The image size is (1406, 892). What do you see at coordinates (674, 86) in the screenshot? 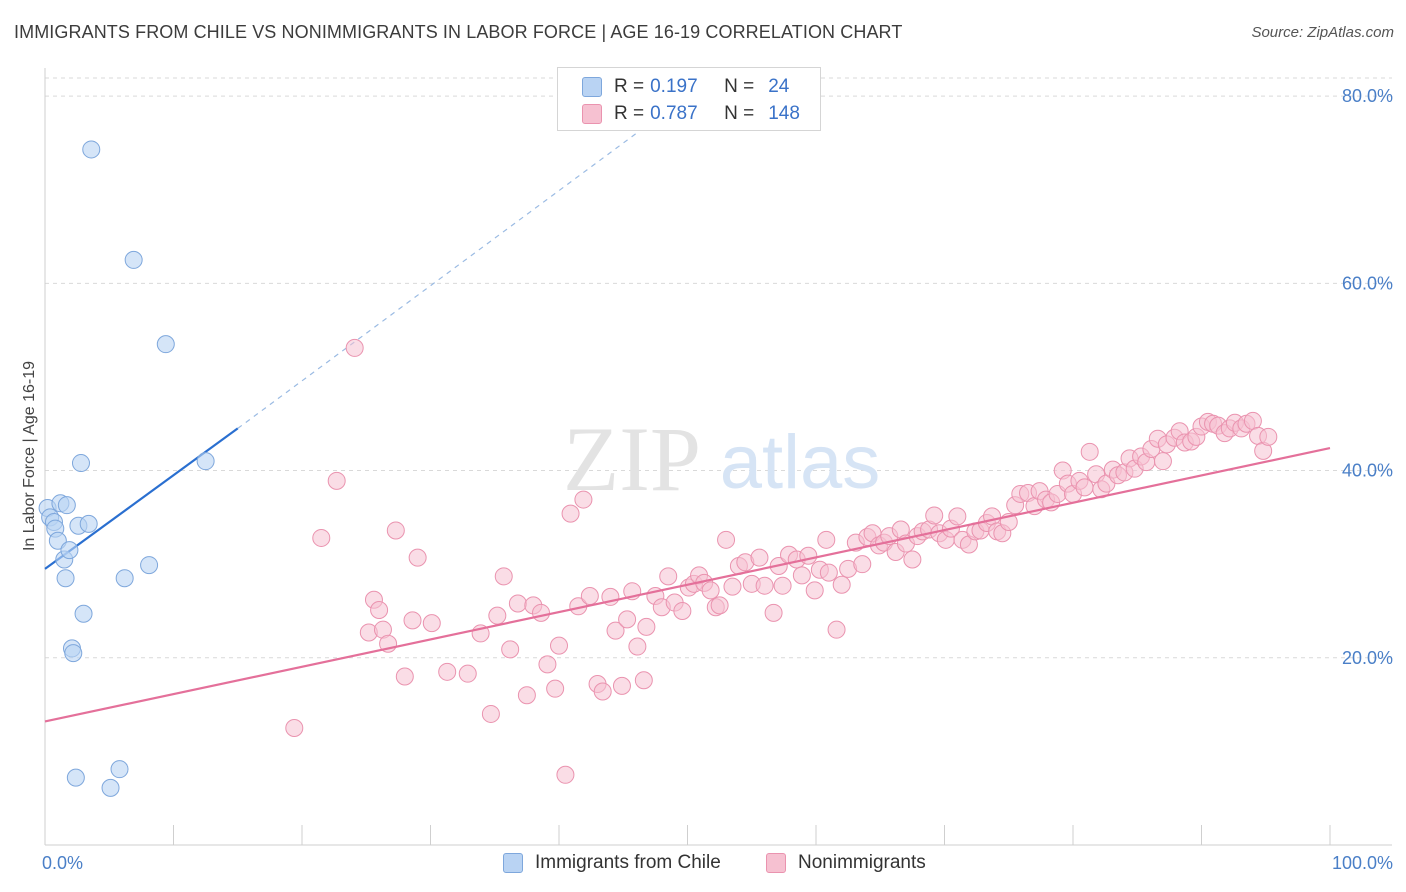
I see `legend-r-value: 0.197` at bounding box center [674, 86].